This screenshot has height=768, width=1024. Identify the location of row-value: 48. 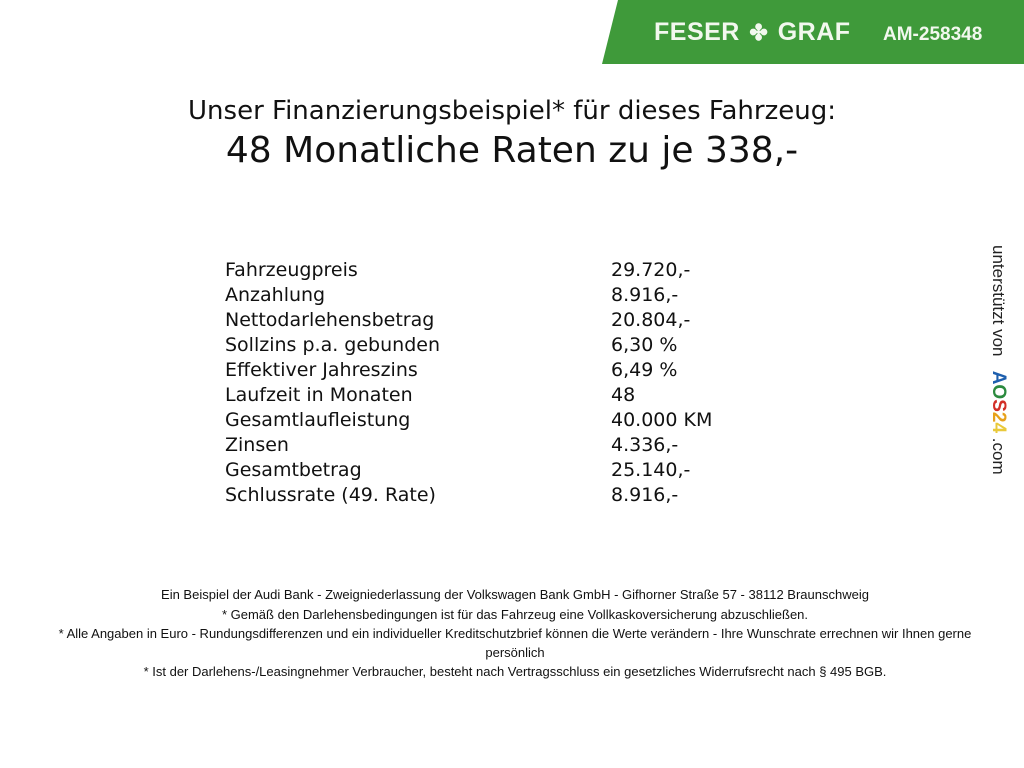
(623, 395).